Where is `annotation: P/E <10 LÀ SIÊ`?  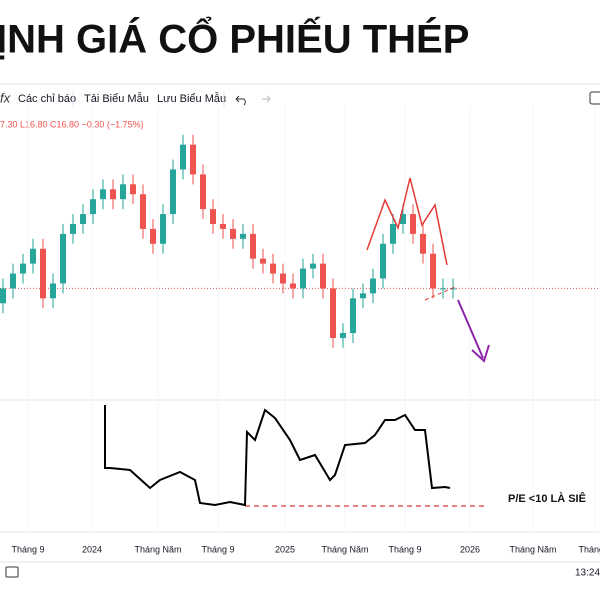 annotation: P/E <10 LÀ SIÊ is located at coordinates (547, 498).